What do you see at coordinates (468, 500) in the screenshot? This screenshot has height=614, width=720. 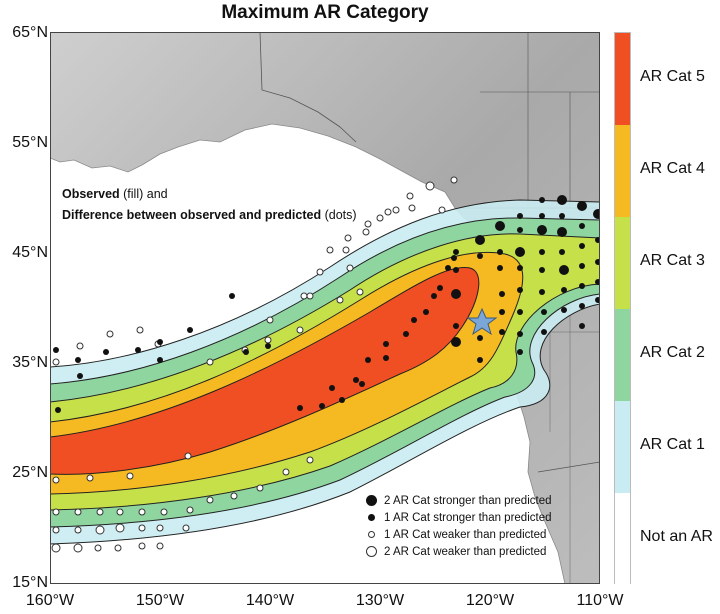 I see `dot-legend-label: 2 AR Cat stronger than predicted` at bounding box center [468, 500].